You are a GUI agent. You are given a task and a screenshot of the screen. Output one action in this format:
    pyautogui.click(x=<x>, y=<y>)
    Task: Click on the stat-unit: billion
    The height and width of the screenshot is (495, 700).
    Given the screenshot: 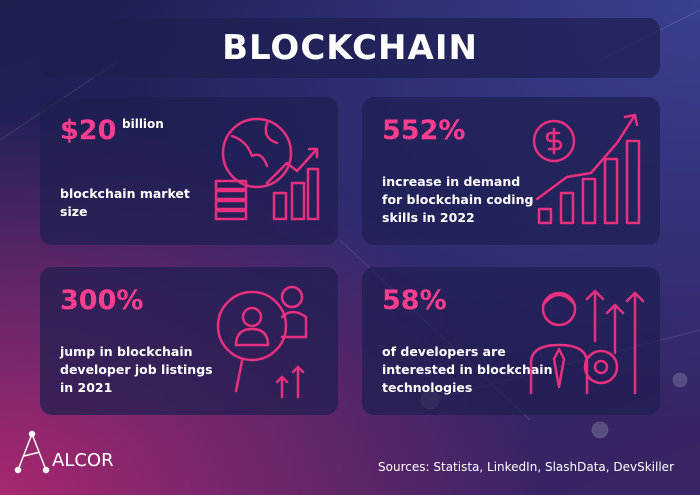 What is the action you would take?
    pyautogui.click(x=143, y=124)
    